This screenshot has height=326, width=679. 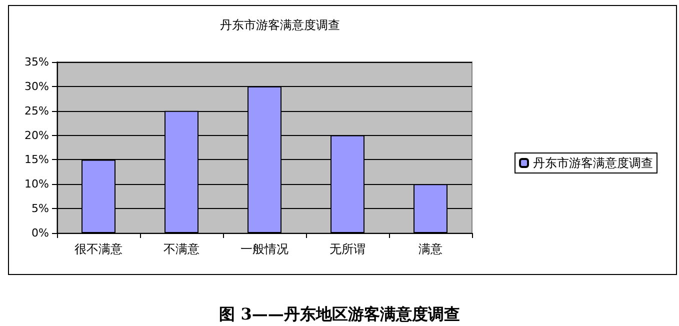 What do you see at coordinates (339, 314) in the screenshot?
I see `caption: 图 3——丹东地区游客满意度调查` at bounding box center [339, 314].